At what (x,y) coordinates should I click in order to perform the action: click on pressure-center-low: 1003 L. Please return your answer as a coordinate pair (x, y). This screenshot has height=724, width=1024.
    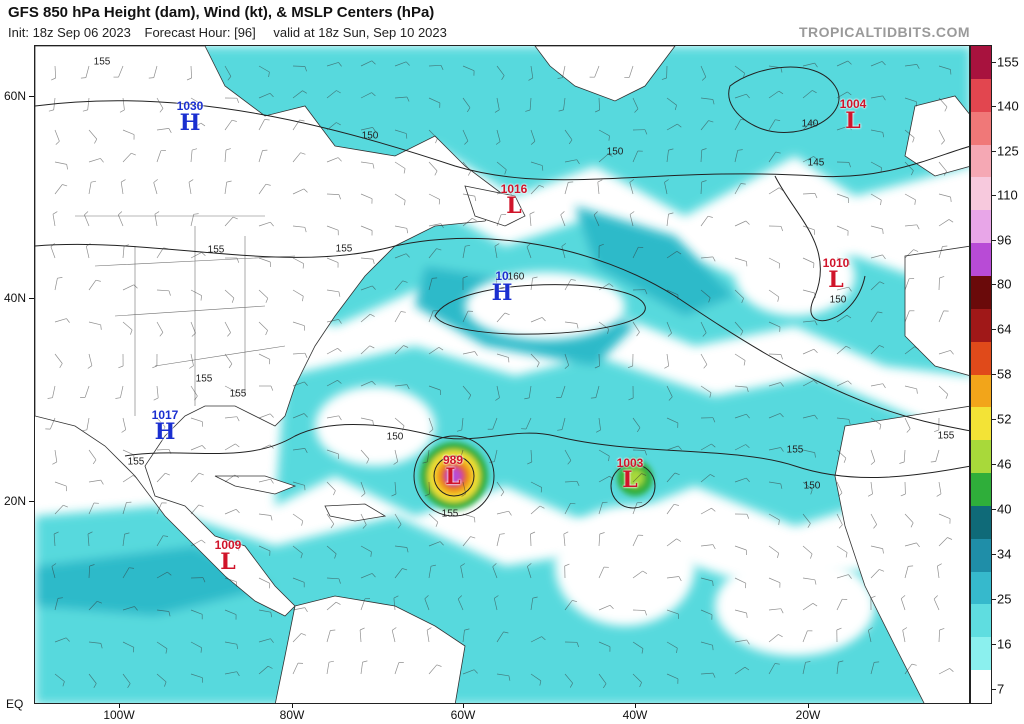
    Looking at the image, I should click on (630, 474).